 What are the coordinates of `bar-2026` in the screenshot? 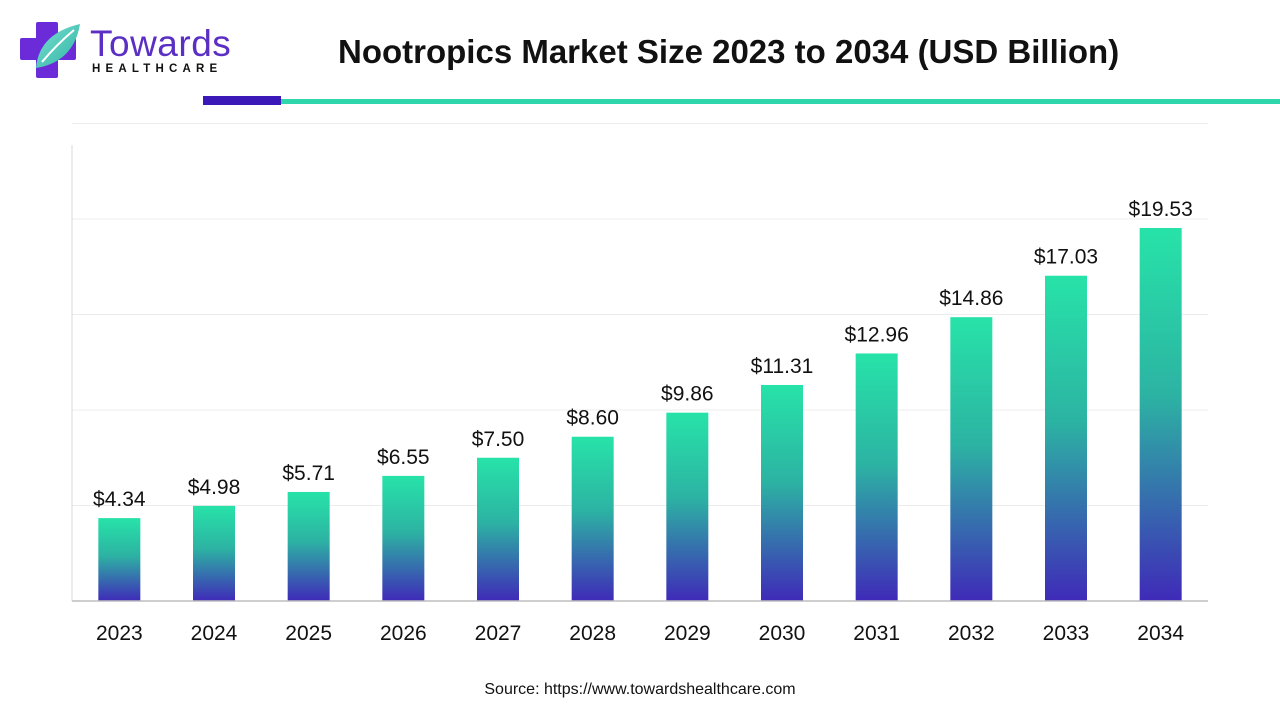 It's located at (403, 538).